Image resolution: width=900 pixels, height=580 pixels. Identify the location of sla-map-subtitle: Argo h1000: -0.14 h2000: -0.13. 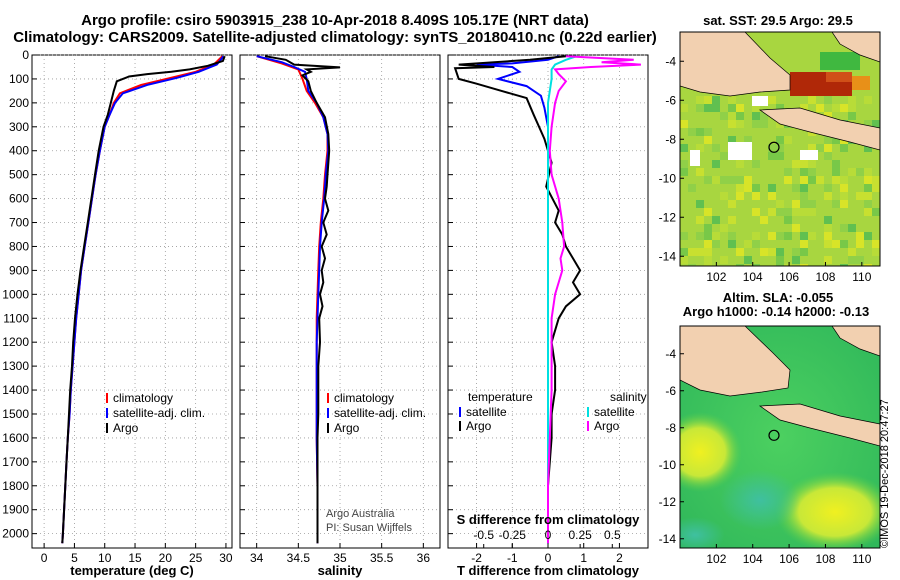
(776, 311).